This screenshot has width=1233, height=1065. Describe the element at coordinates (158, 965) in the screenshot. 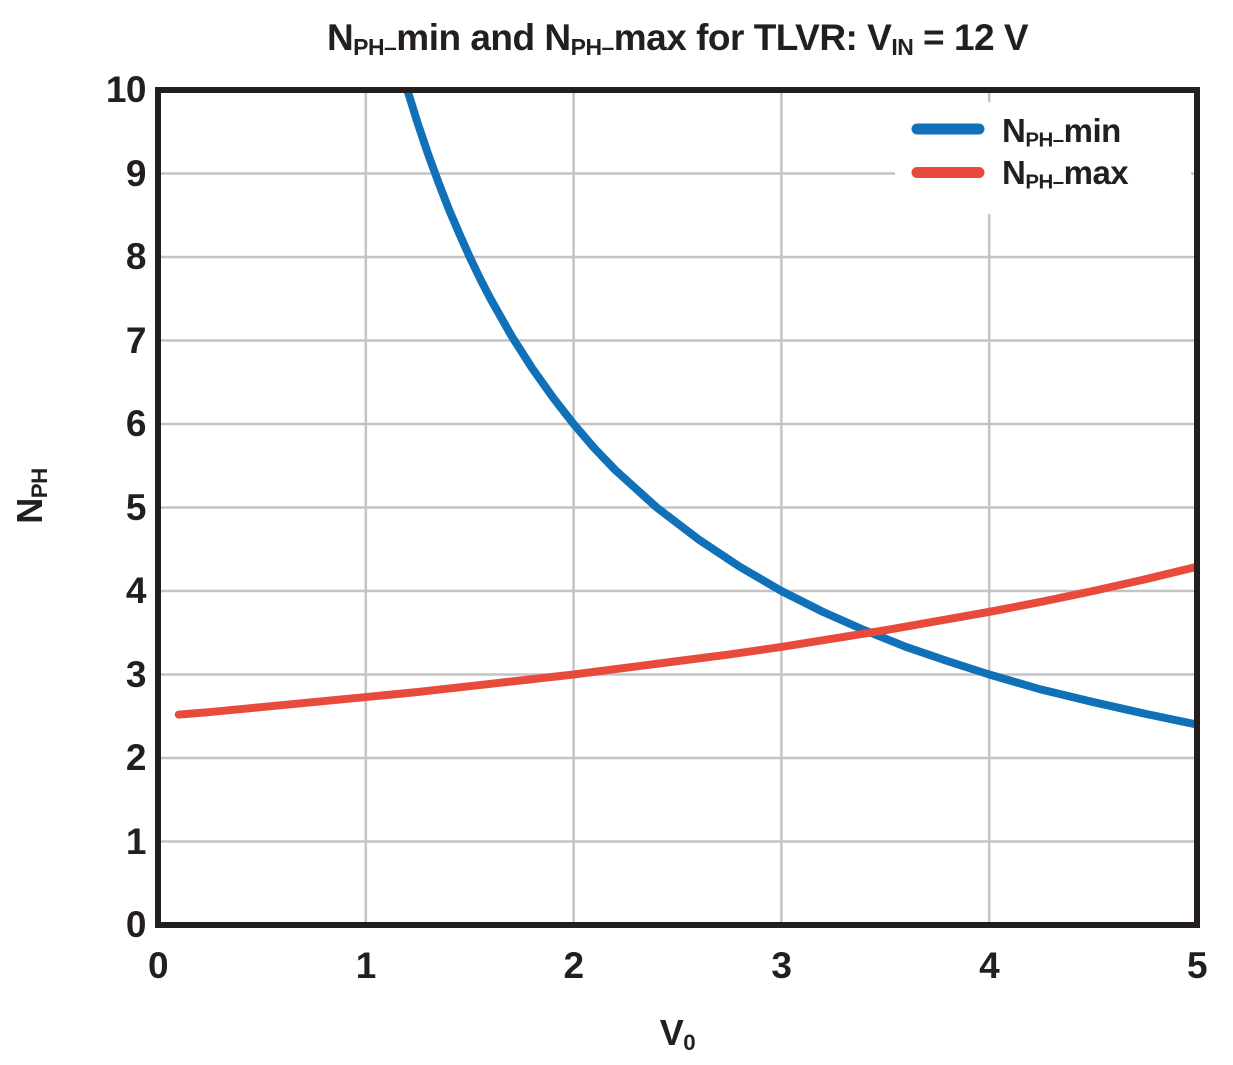

I see `x-tick-label: 0` at that location.